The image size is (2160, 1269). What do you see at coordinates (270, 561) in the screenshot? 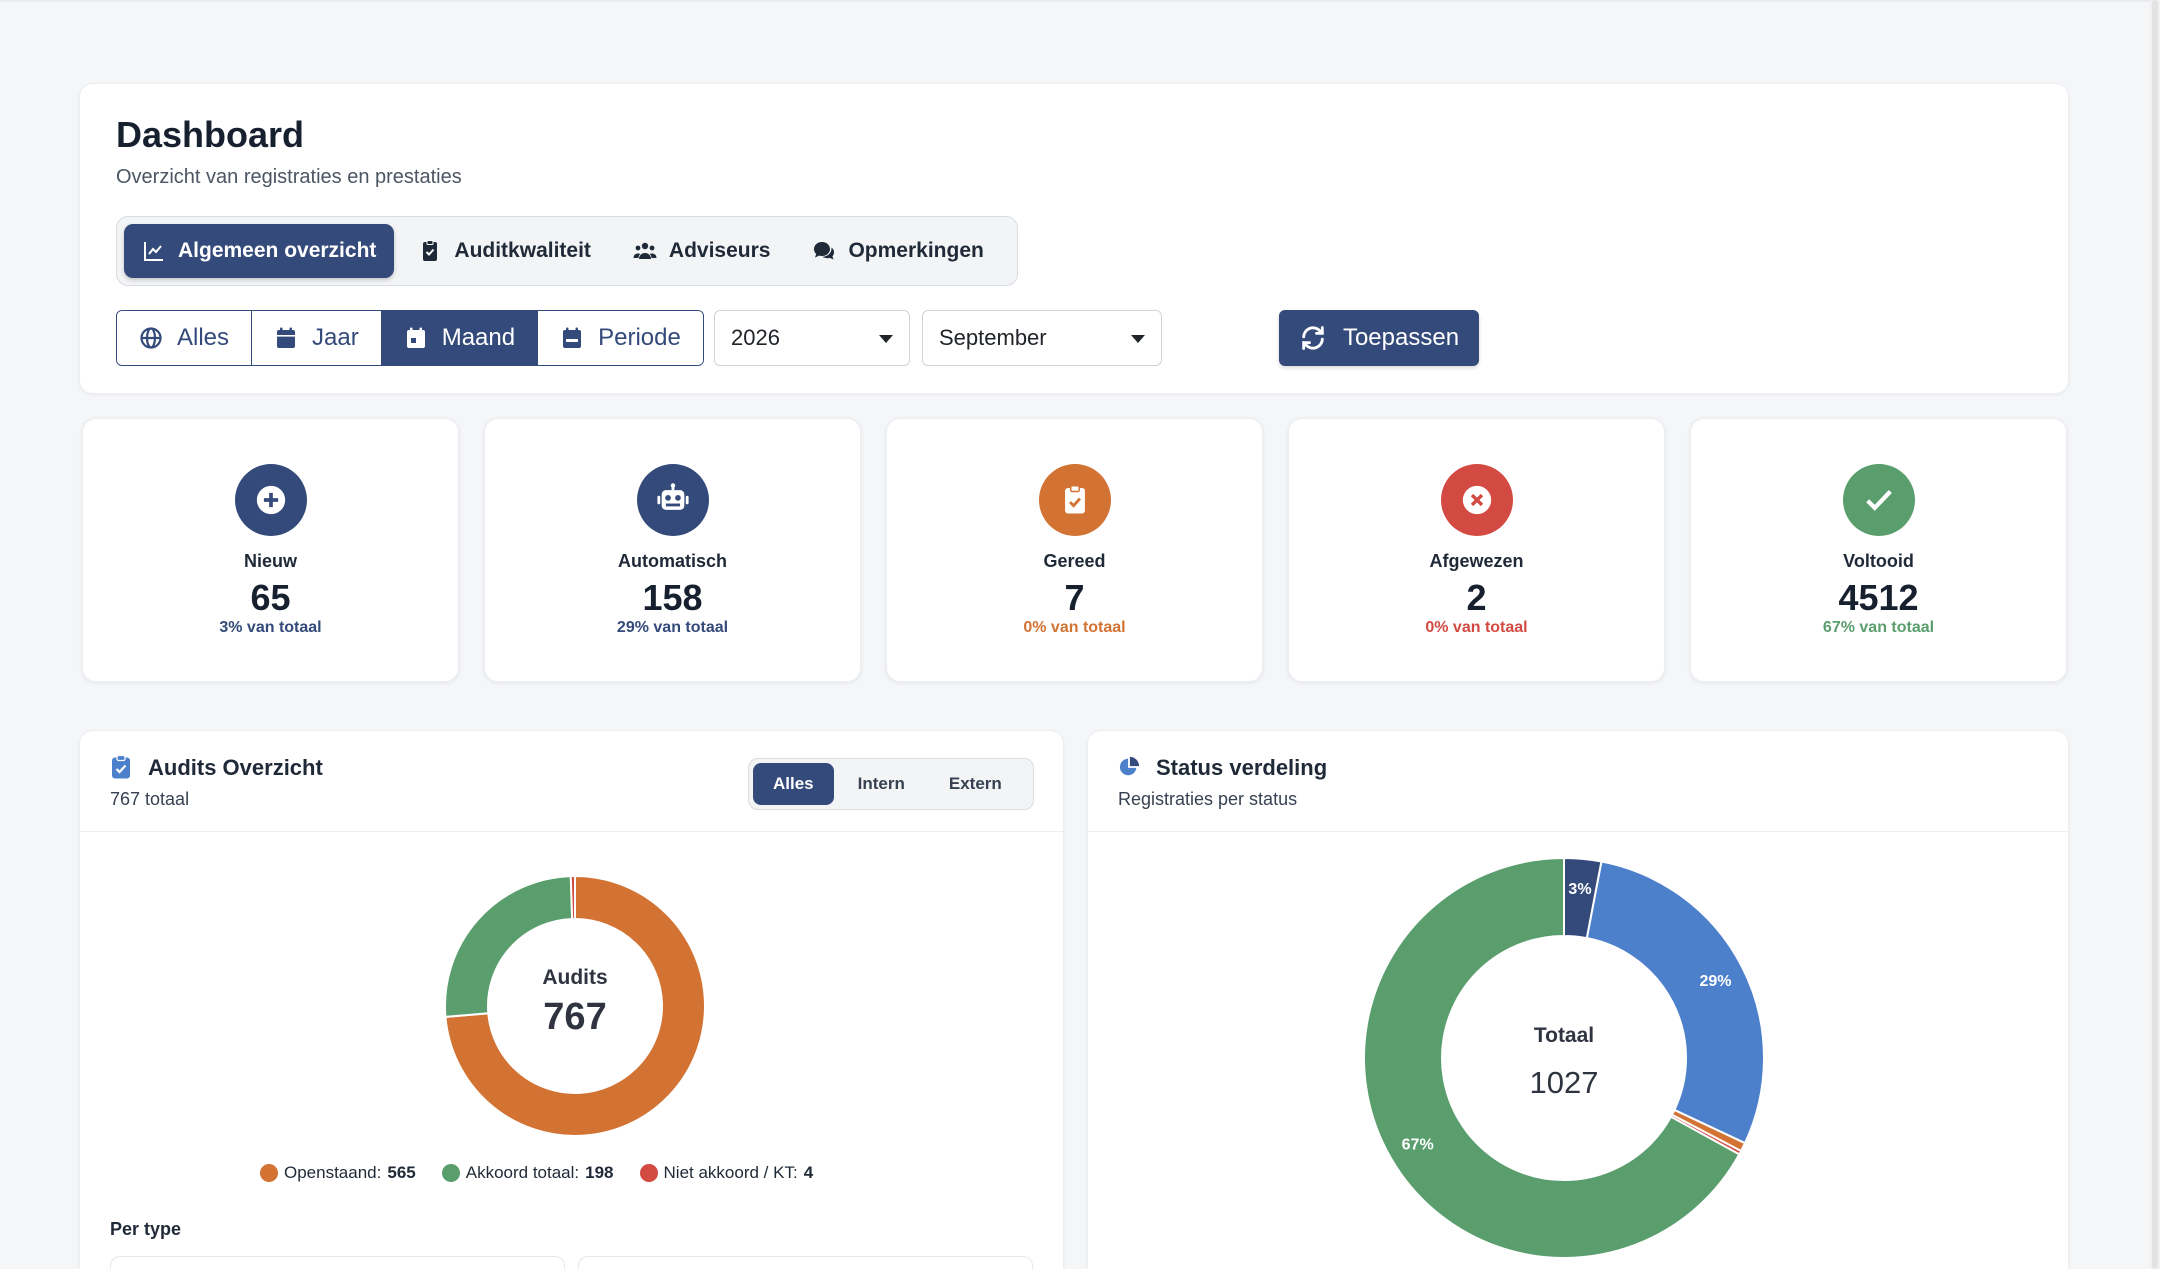
I see `stat-label: Nieuw` at bounding box center [270, 561].